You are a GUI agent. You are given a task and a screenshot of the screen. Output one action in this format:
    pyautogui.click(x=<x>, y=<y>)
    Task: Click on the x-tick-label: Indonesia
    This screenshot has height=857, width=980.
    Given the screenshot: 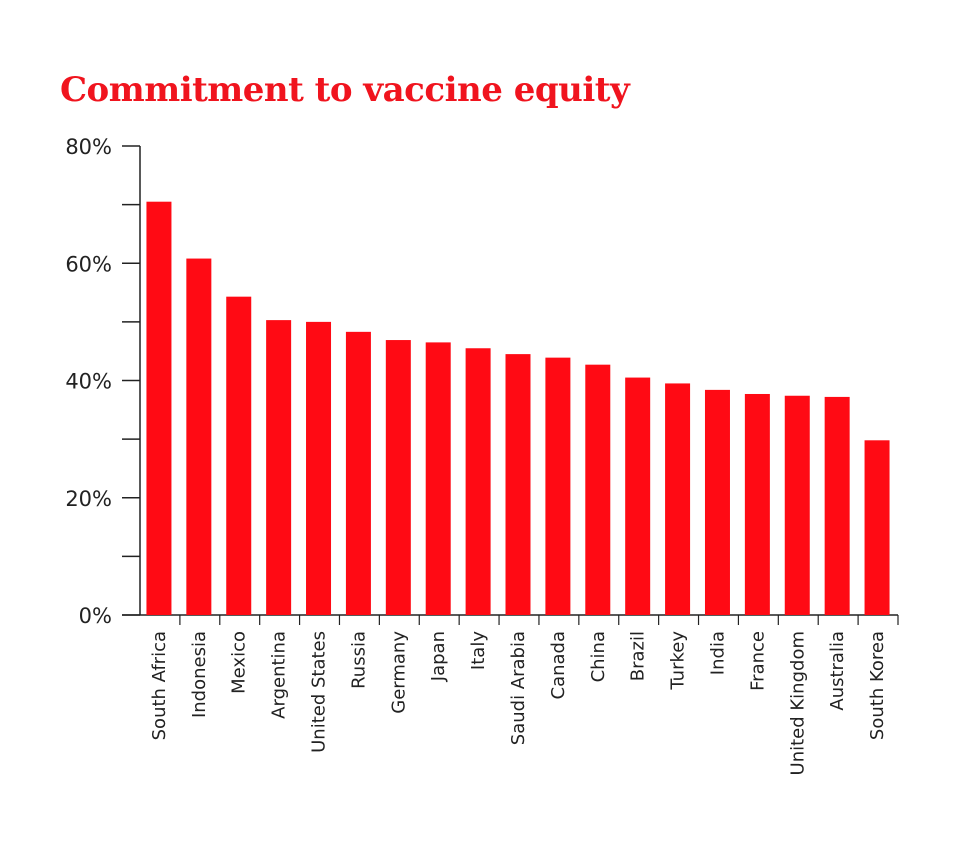 What is the action you would take?
    pyautogui.click(x=199, y=674)
    